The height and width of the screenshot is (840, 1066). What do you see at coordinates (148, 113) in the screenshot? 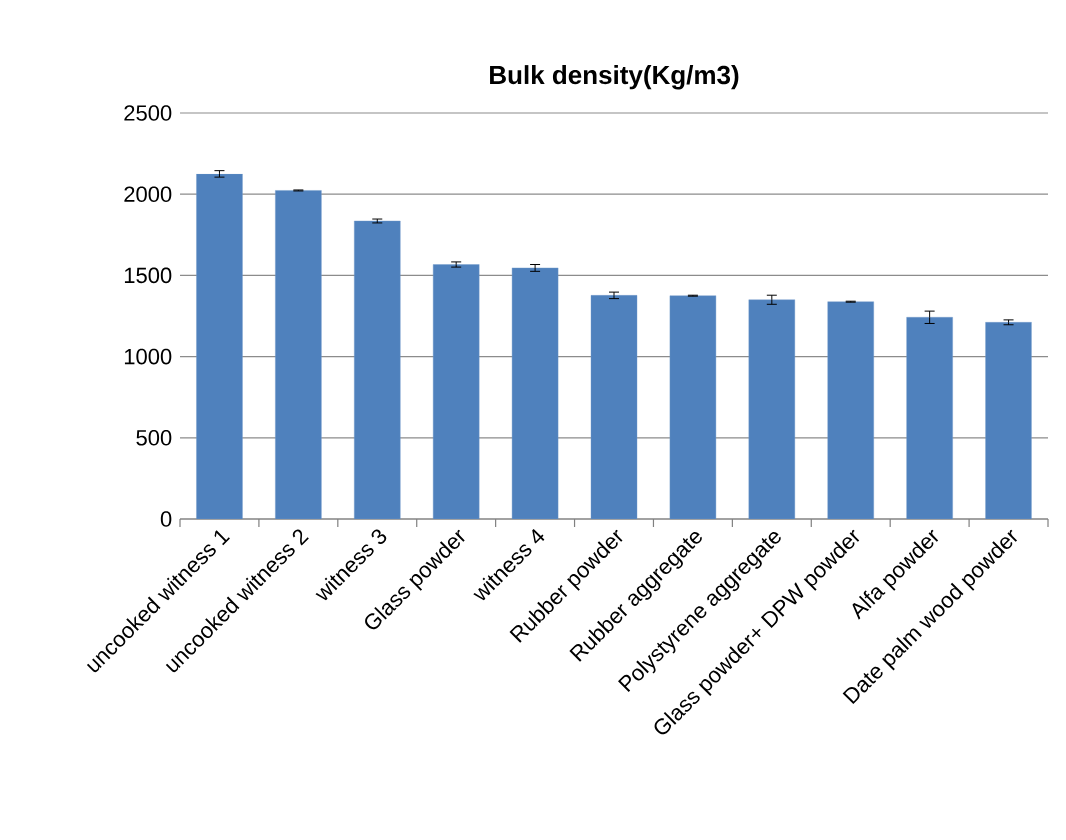
I see `y-tick-label: 2500` at bounding box center [148, 113].